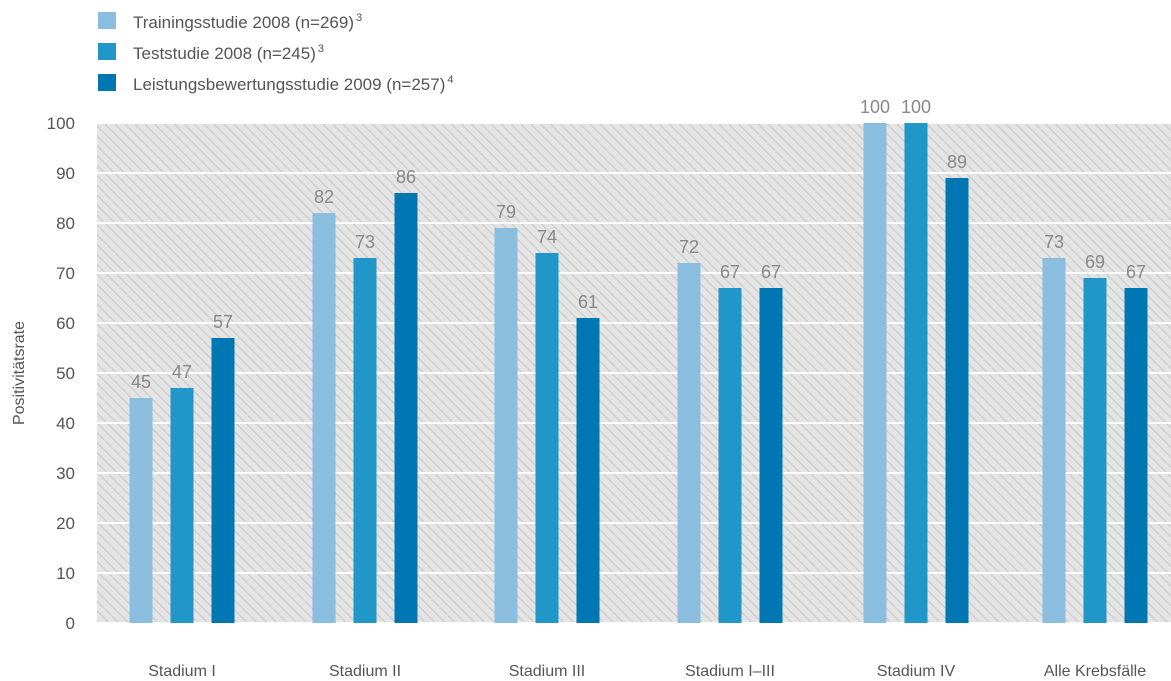 This screenshot has height=681, width=1171. I want to click on y-tick-label: 0, so click(70, 623).